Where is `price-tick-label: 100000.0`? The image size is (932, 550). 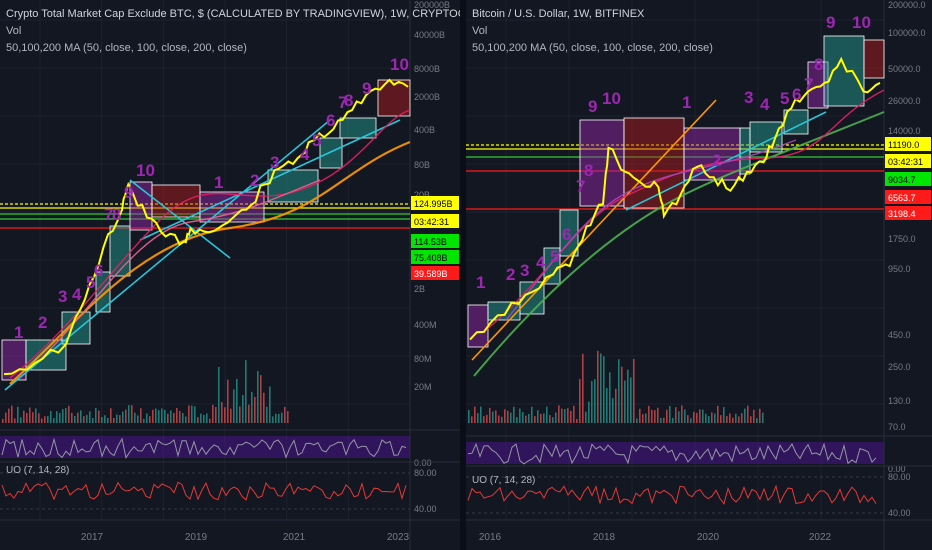 price-tick-label: 100000.0 is located at coordinates (907, 33).